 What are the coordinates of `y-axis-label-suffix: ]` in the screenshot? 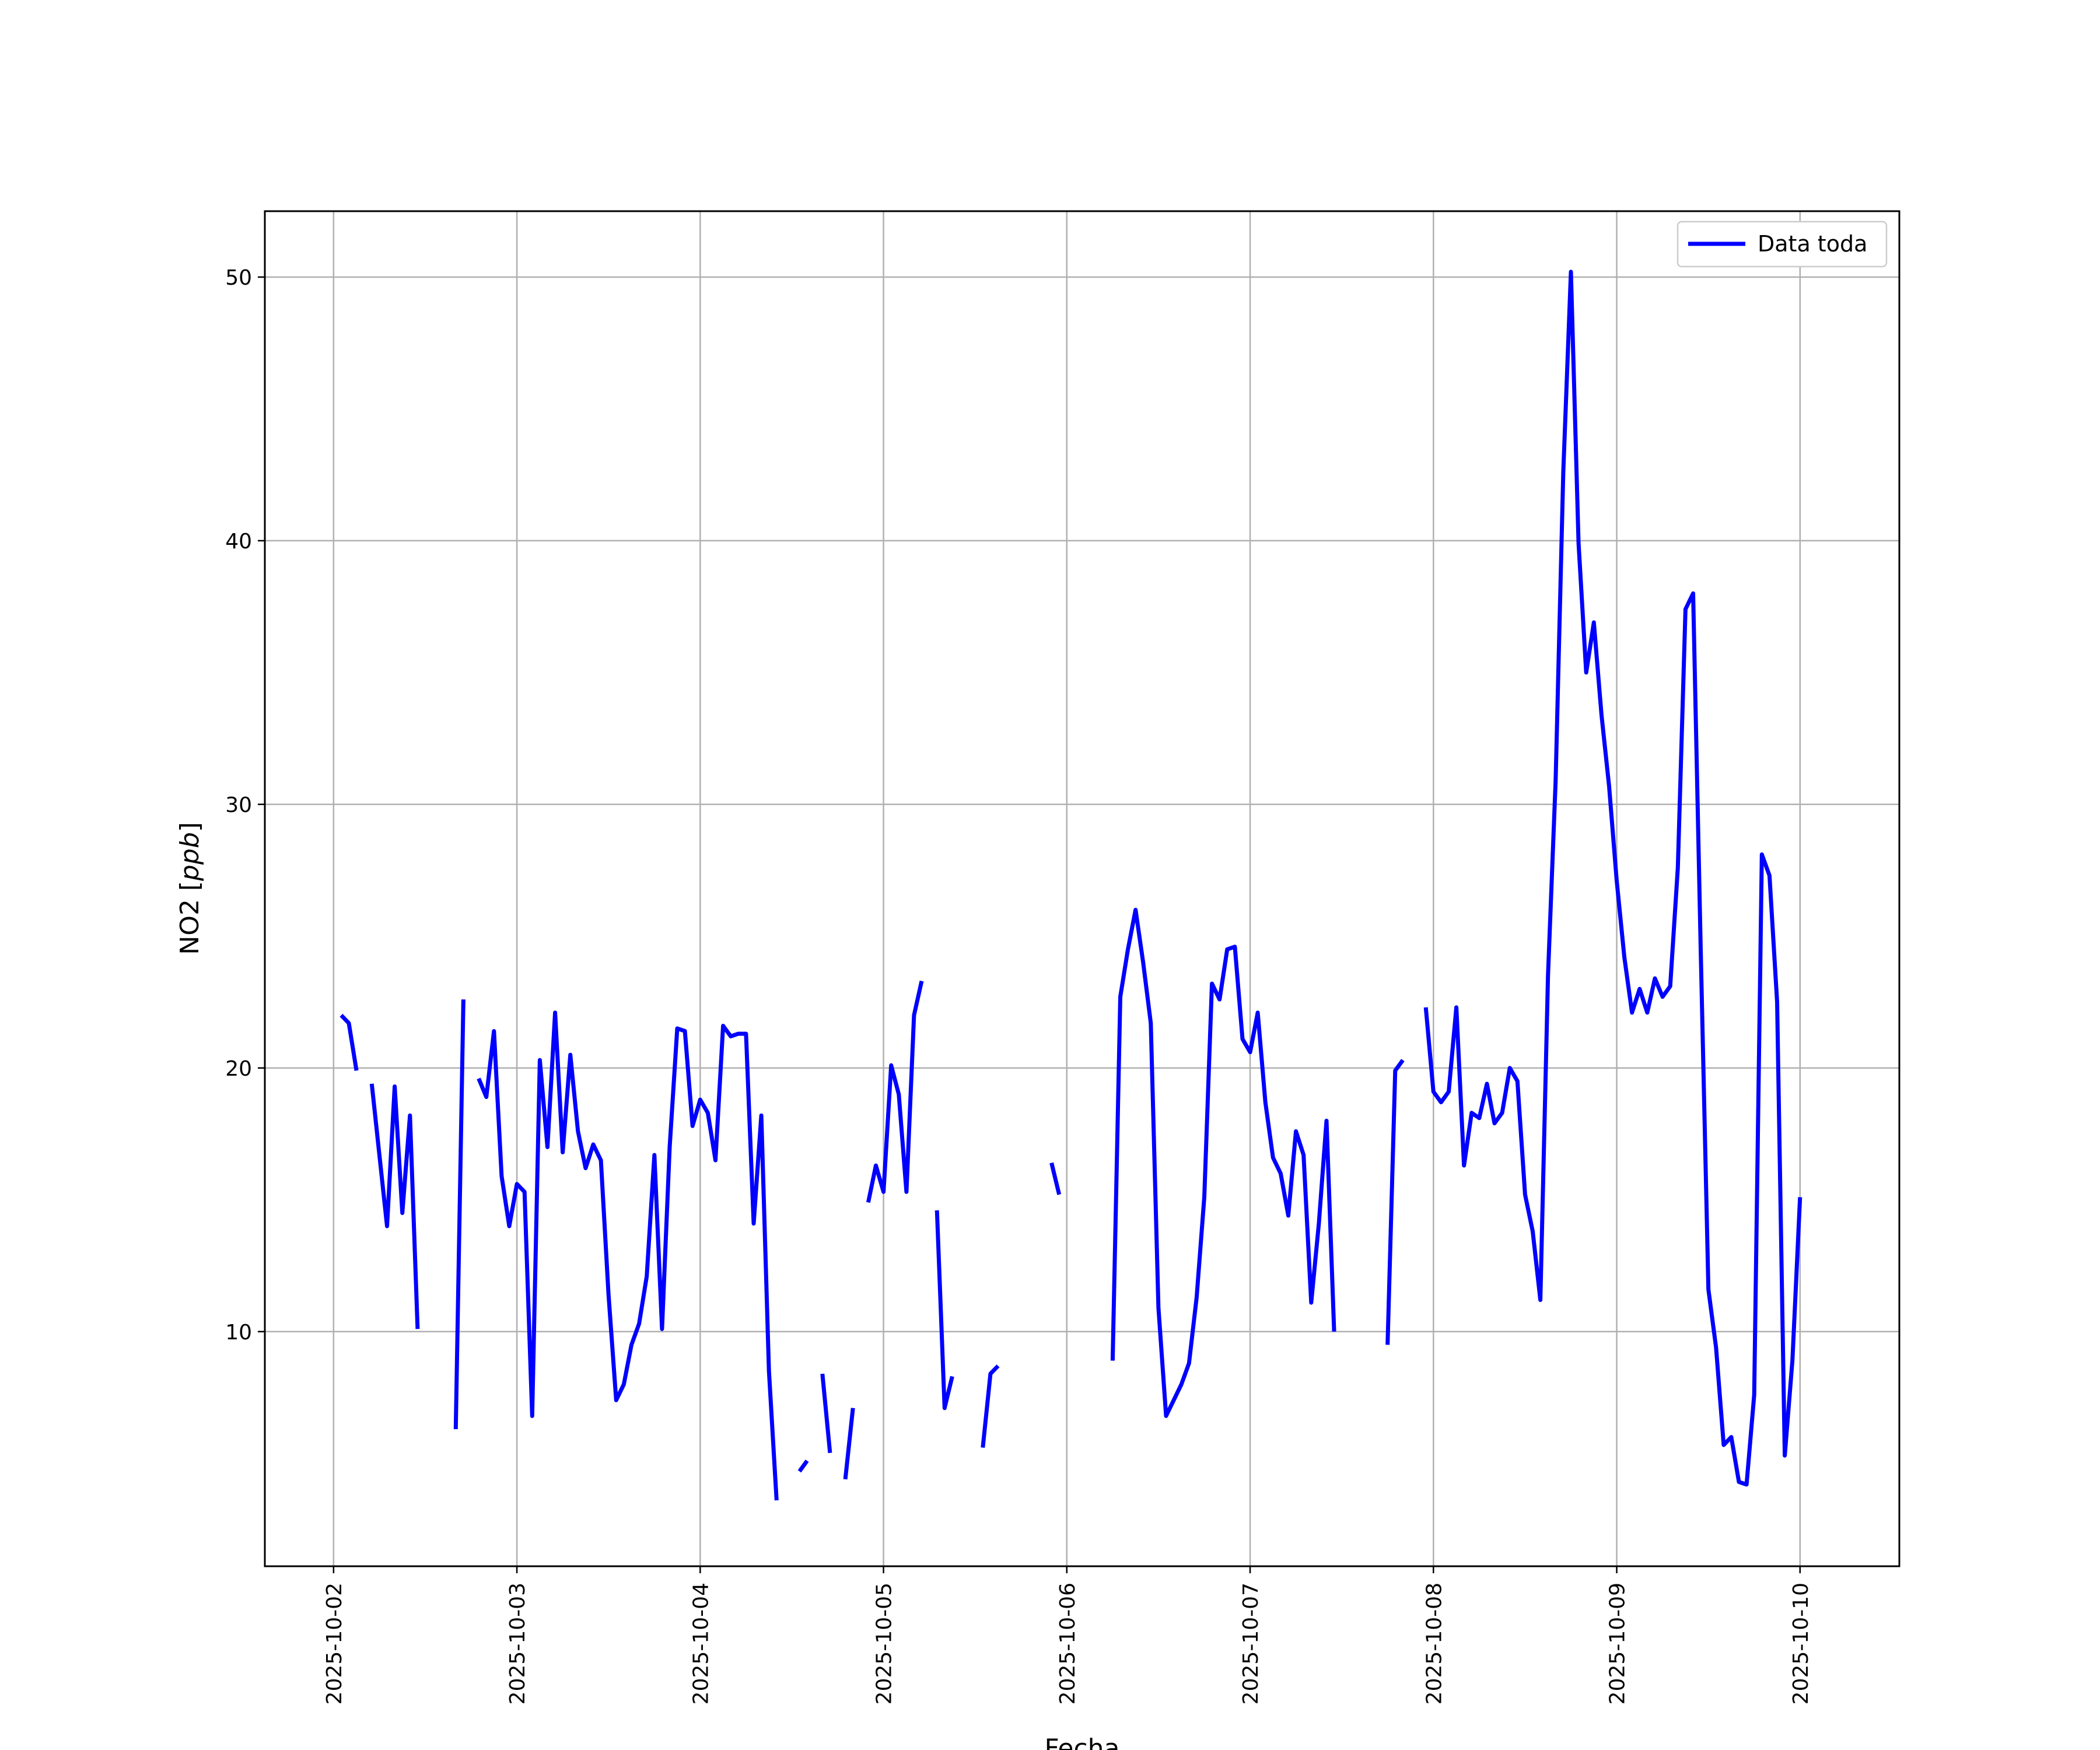 It's located at (190, 827).